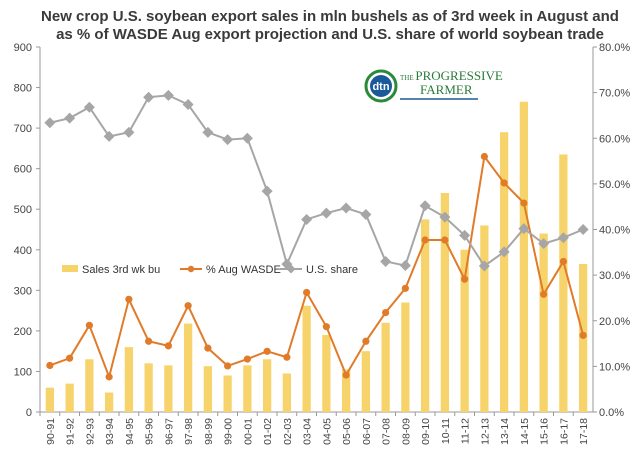  Describe the element at coordinates (110, 431) in the screenshot. I see `x-tick-label: 93-94` at that location.